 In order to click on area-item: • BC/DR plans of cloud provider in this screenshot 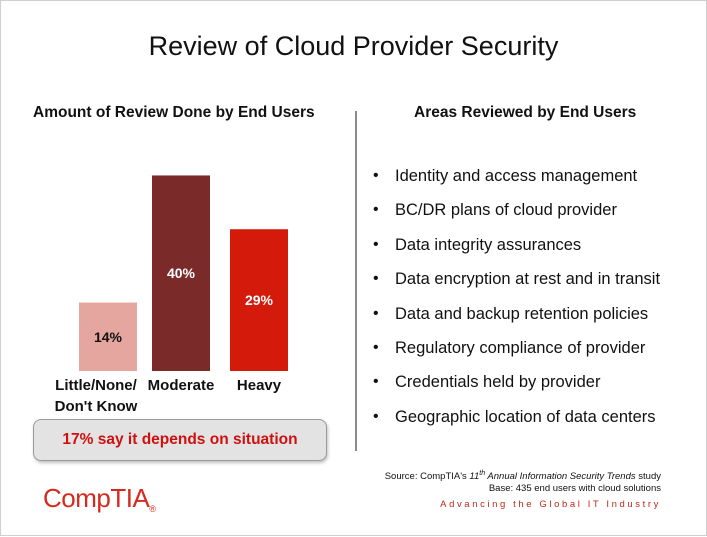, I will do `click(515, 215)`.